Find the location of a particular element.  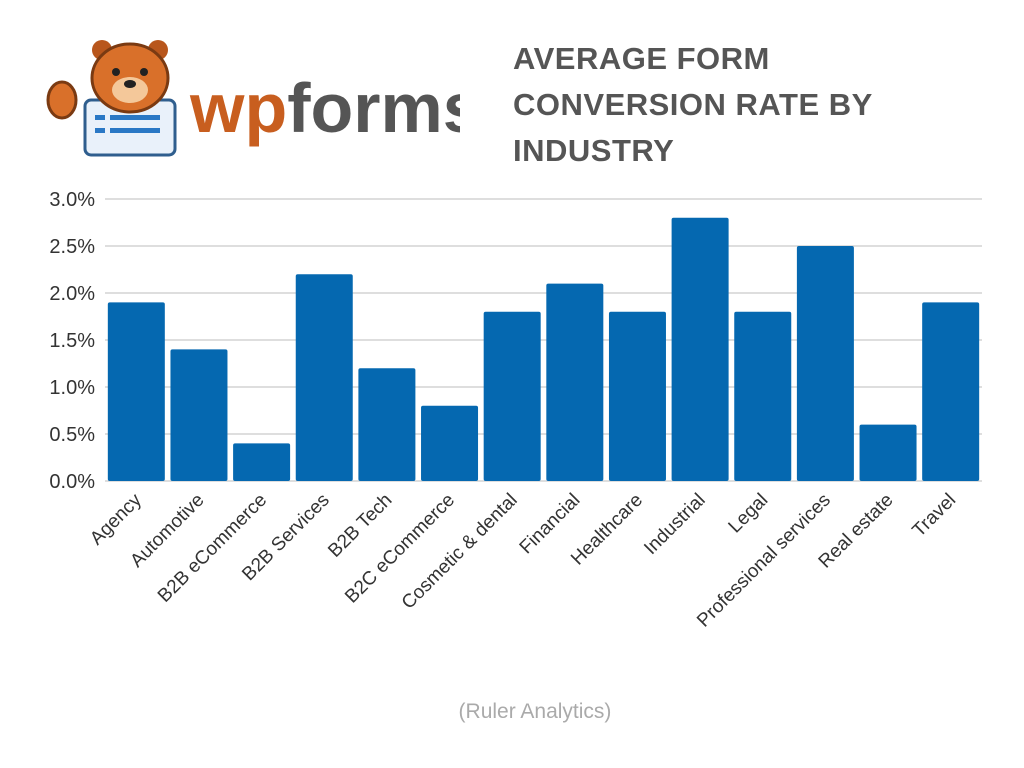

x-tick-label: Cosmetic & dental is located at coordinates (460, 552).